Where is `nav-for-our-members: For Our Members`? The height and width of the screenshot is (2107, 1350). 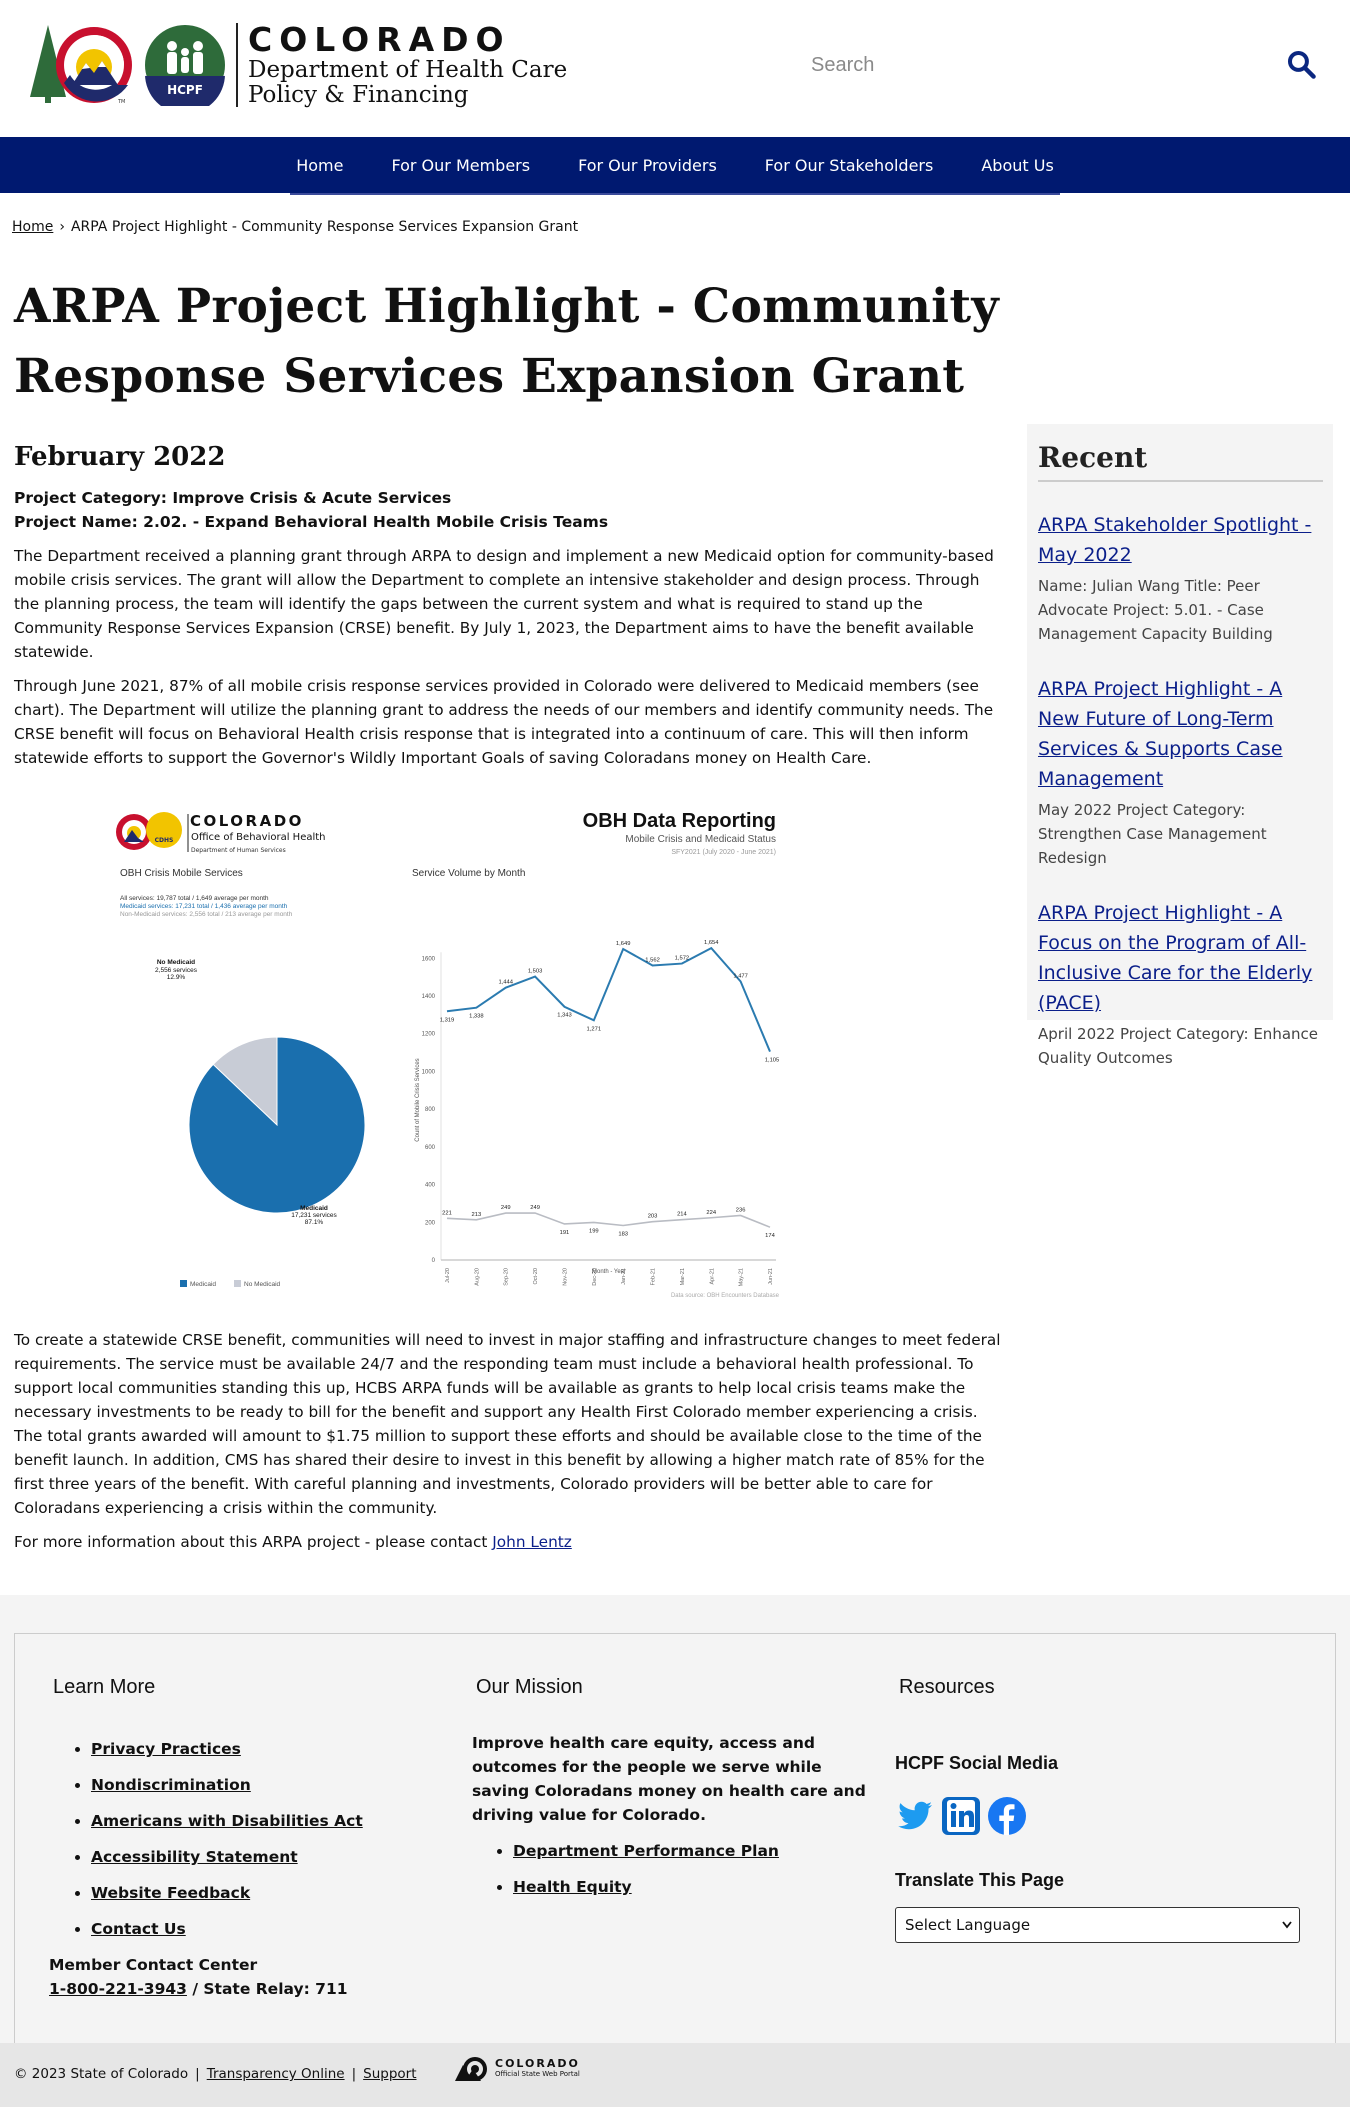
nav-for-our-members: For Our Members is located at coordinates (461, 165).